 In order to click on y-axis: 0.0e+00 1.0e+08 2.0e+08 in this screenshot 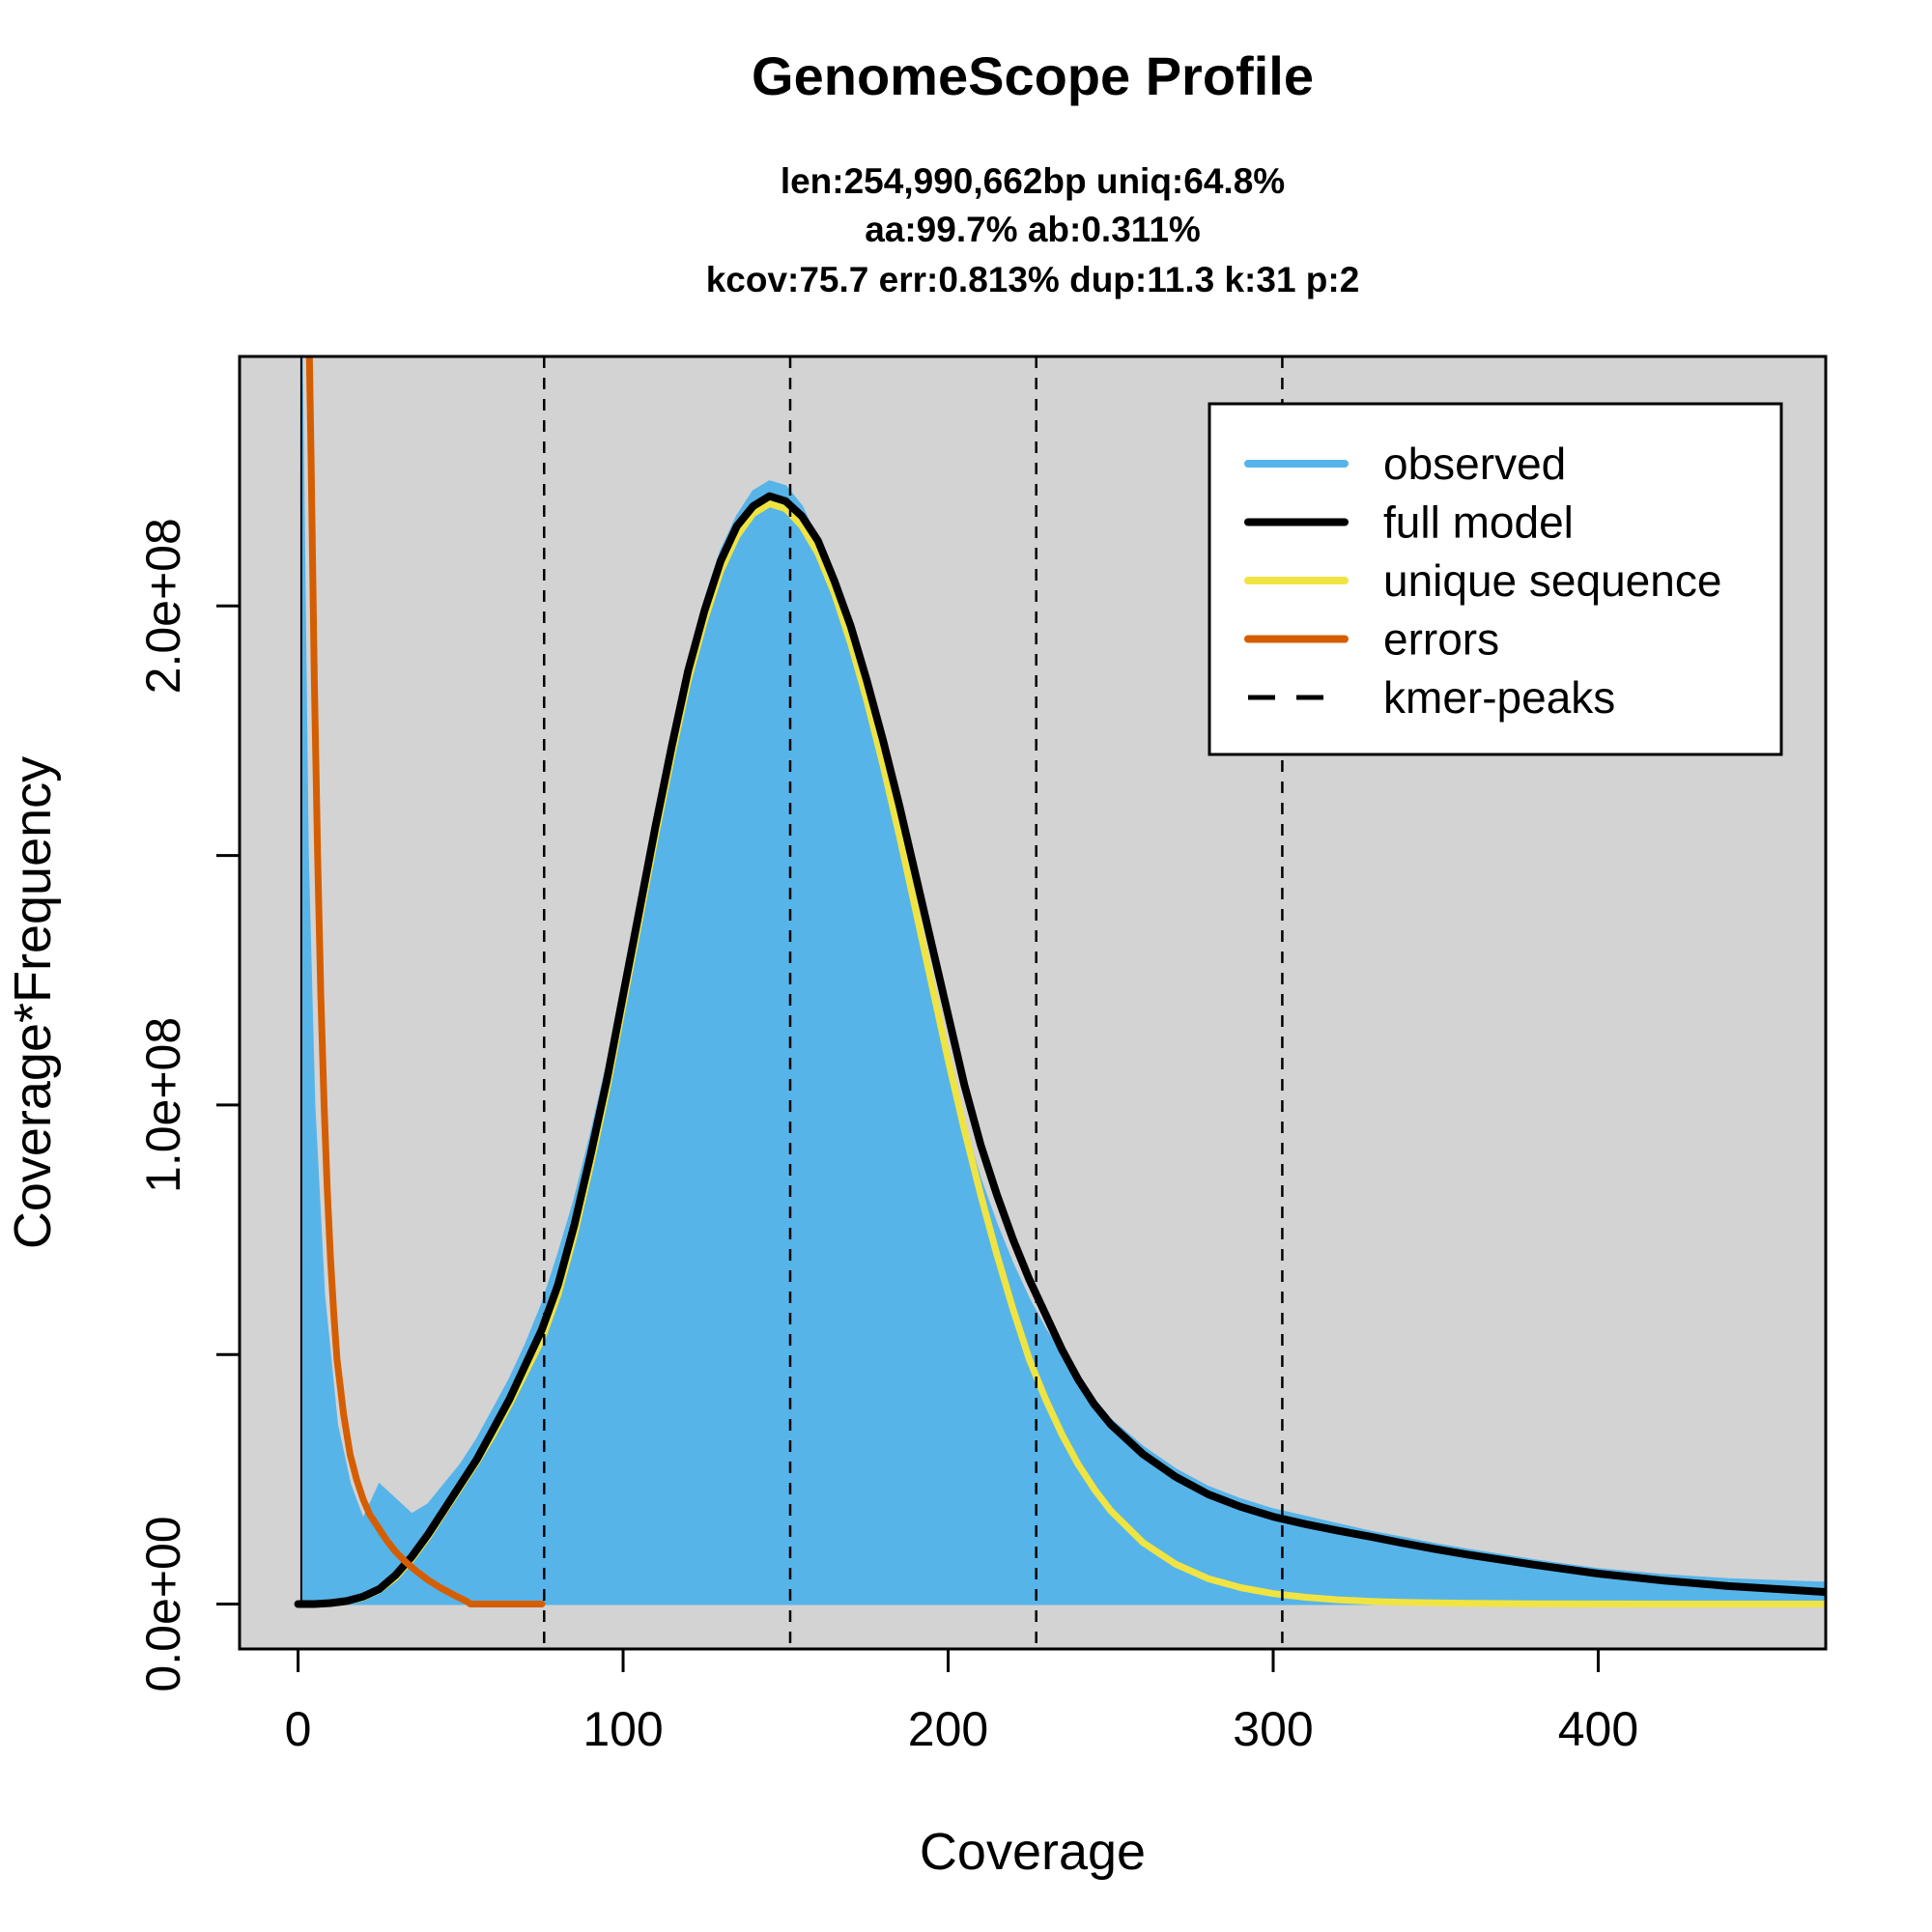, I will do `click(189, 1105)`.